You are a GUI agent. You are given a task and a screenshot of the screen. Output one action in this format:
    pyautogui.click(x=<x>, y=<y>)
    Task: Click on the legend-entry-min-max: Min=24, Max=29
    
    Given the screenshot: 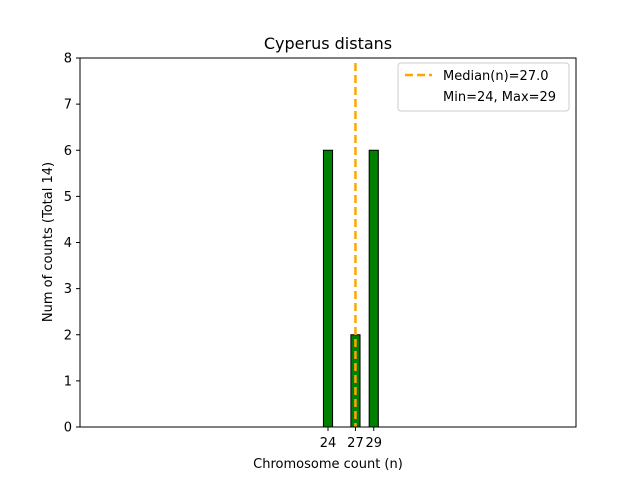 What is the action you would take?
    pyautogui.click(x=499, y=97)
    